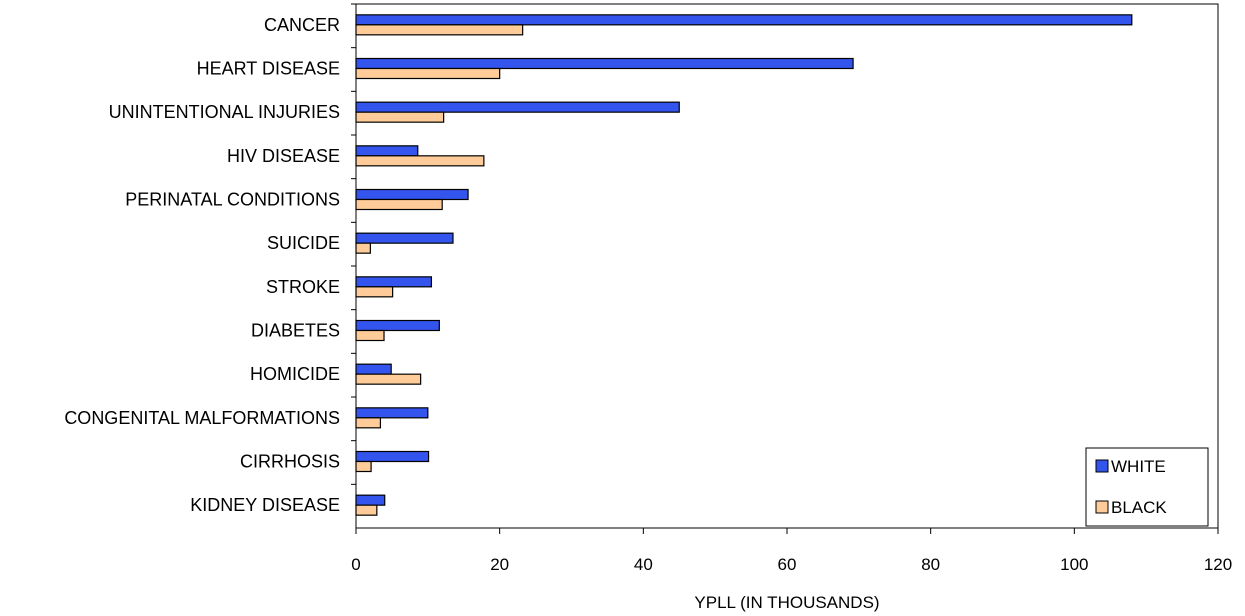 The image size is (1245, 616). What do you see at coordinates (604, 63) in the screenshot?
I see `bar-white-heart-disease` at bounding box center [604, 63].